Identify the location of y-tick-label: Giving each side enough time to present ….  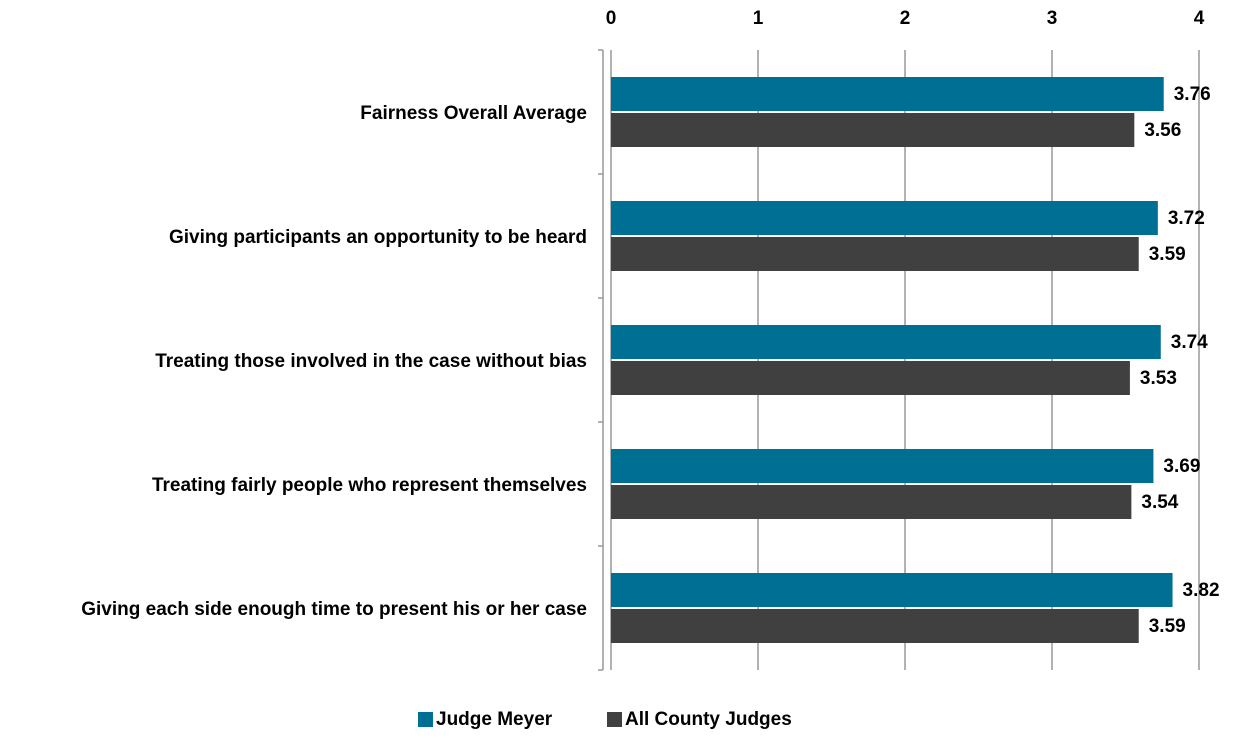
(334, 609).